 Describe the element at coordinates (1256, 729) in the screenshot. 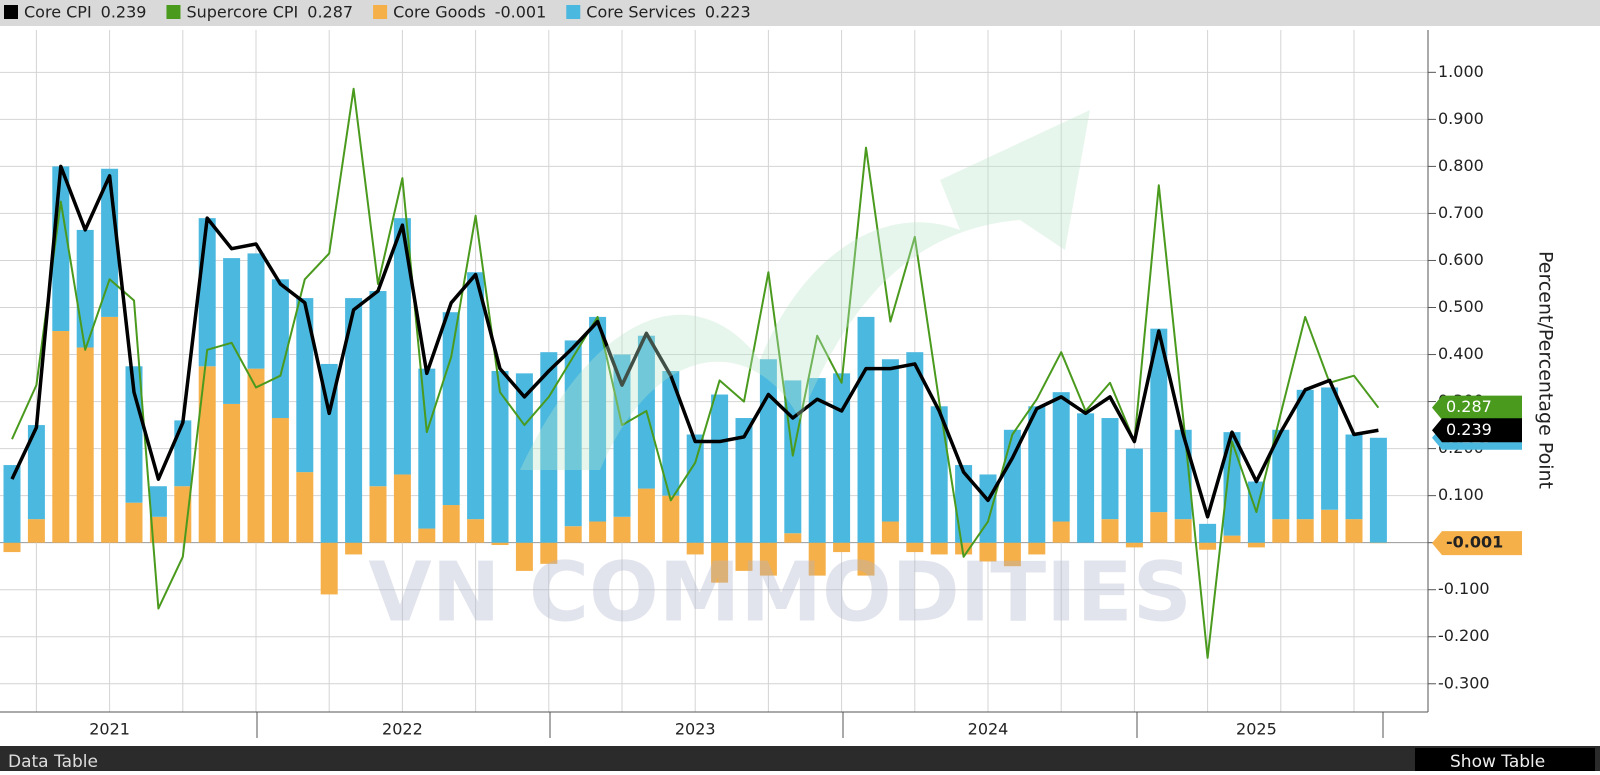

I see `x-tick-label: 2025` at that location.